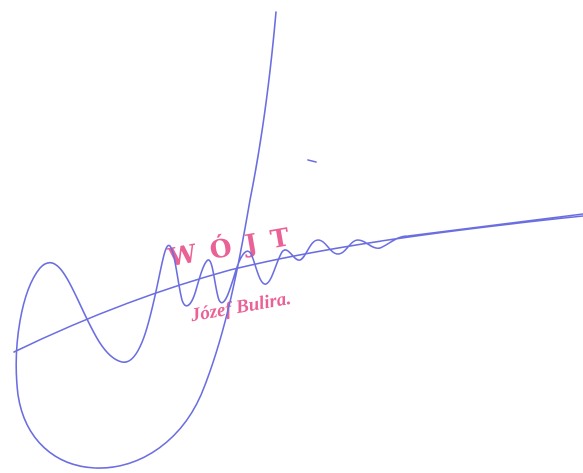 The height and width of the screenshot is (473, 583). What do you see at coordinates (312, 161) in the screenshot?
I see `signature-tick-mark` at bounding box center [312, 161].